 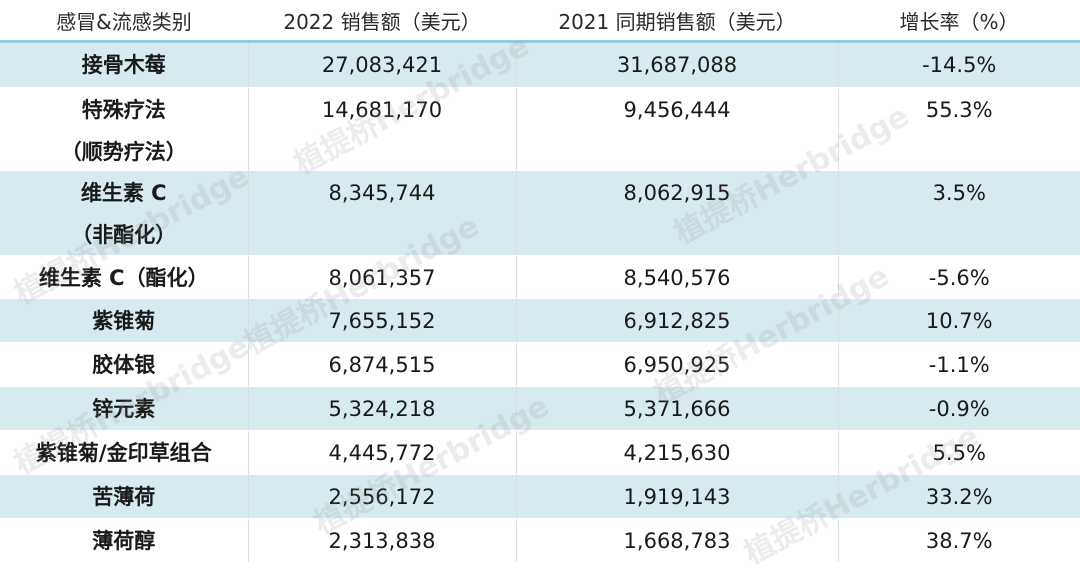 I want to click on category-name: 维生素 C（酯化）, so click(x=123, y=278).